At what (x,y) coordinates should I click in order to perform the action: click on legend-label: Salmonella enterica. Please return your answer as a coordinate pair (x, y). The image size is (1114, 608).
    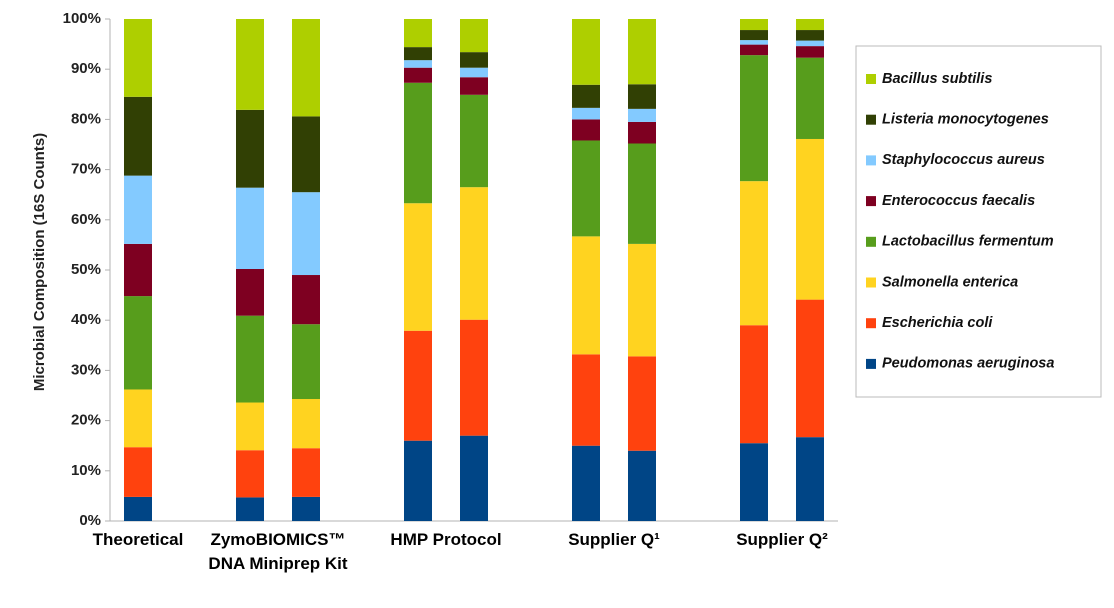
    Looking at the image, I should click on (950, 282).